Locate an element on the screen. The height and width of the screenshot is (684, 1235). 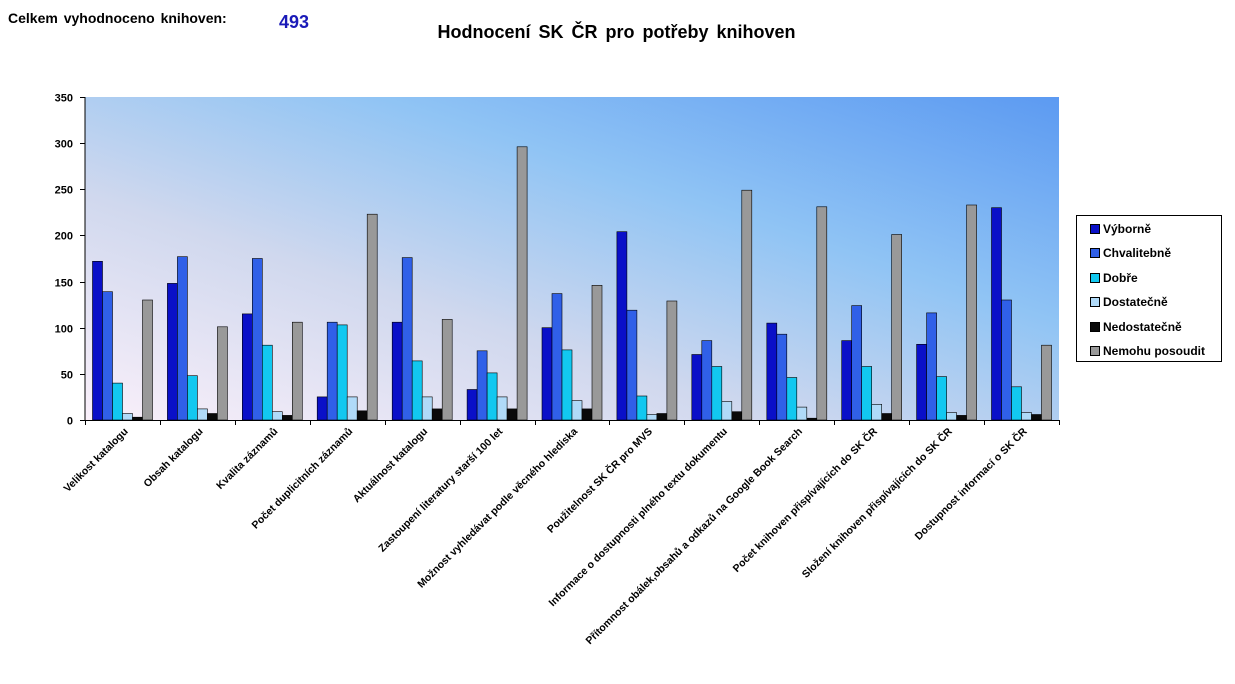
legend-label: Chvalitebně is located at coordinates (1137, 253).